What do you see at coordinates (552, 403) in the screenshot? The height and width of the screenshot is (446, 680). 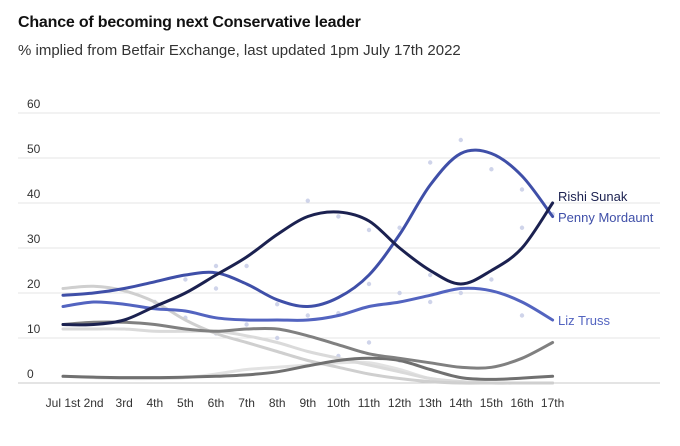 I see `x-tick-label: 17th` at bounding box center [552, 403].